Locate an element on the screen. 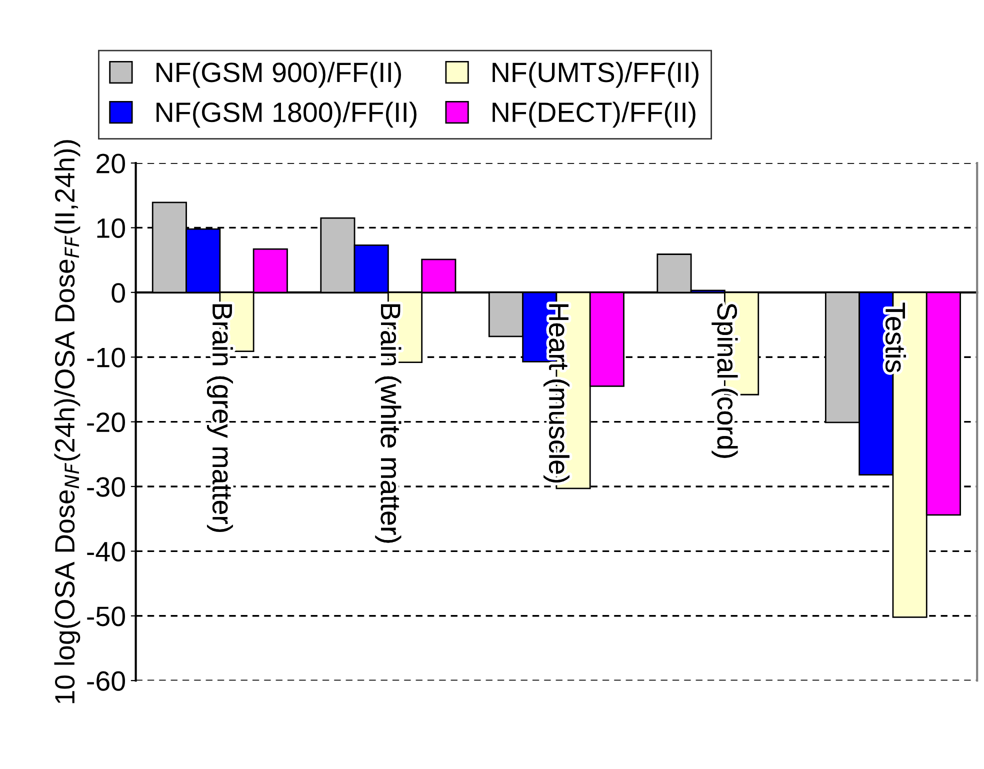  y-tick-label: 0 is located at coordinates (118, 293).